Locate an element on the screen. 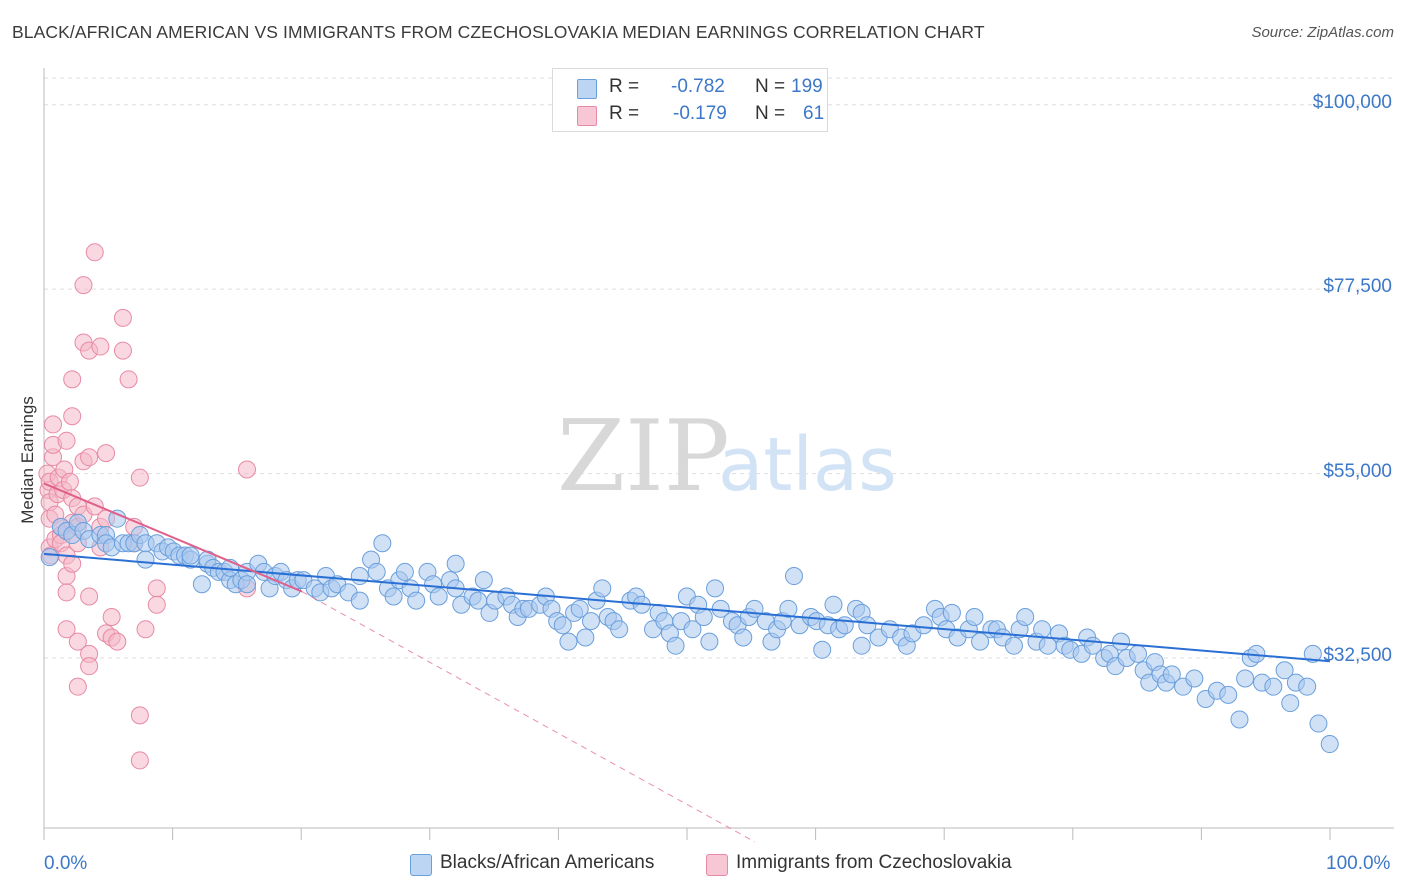 Image resolution: width=1406 pixels, height=892 pixels. blacks-trend-line is located at coordinates (687, 607).